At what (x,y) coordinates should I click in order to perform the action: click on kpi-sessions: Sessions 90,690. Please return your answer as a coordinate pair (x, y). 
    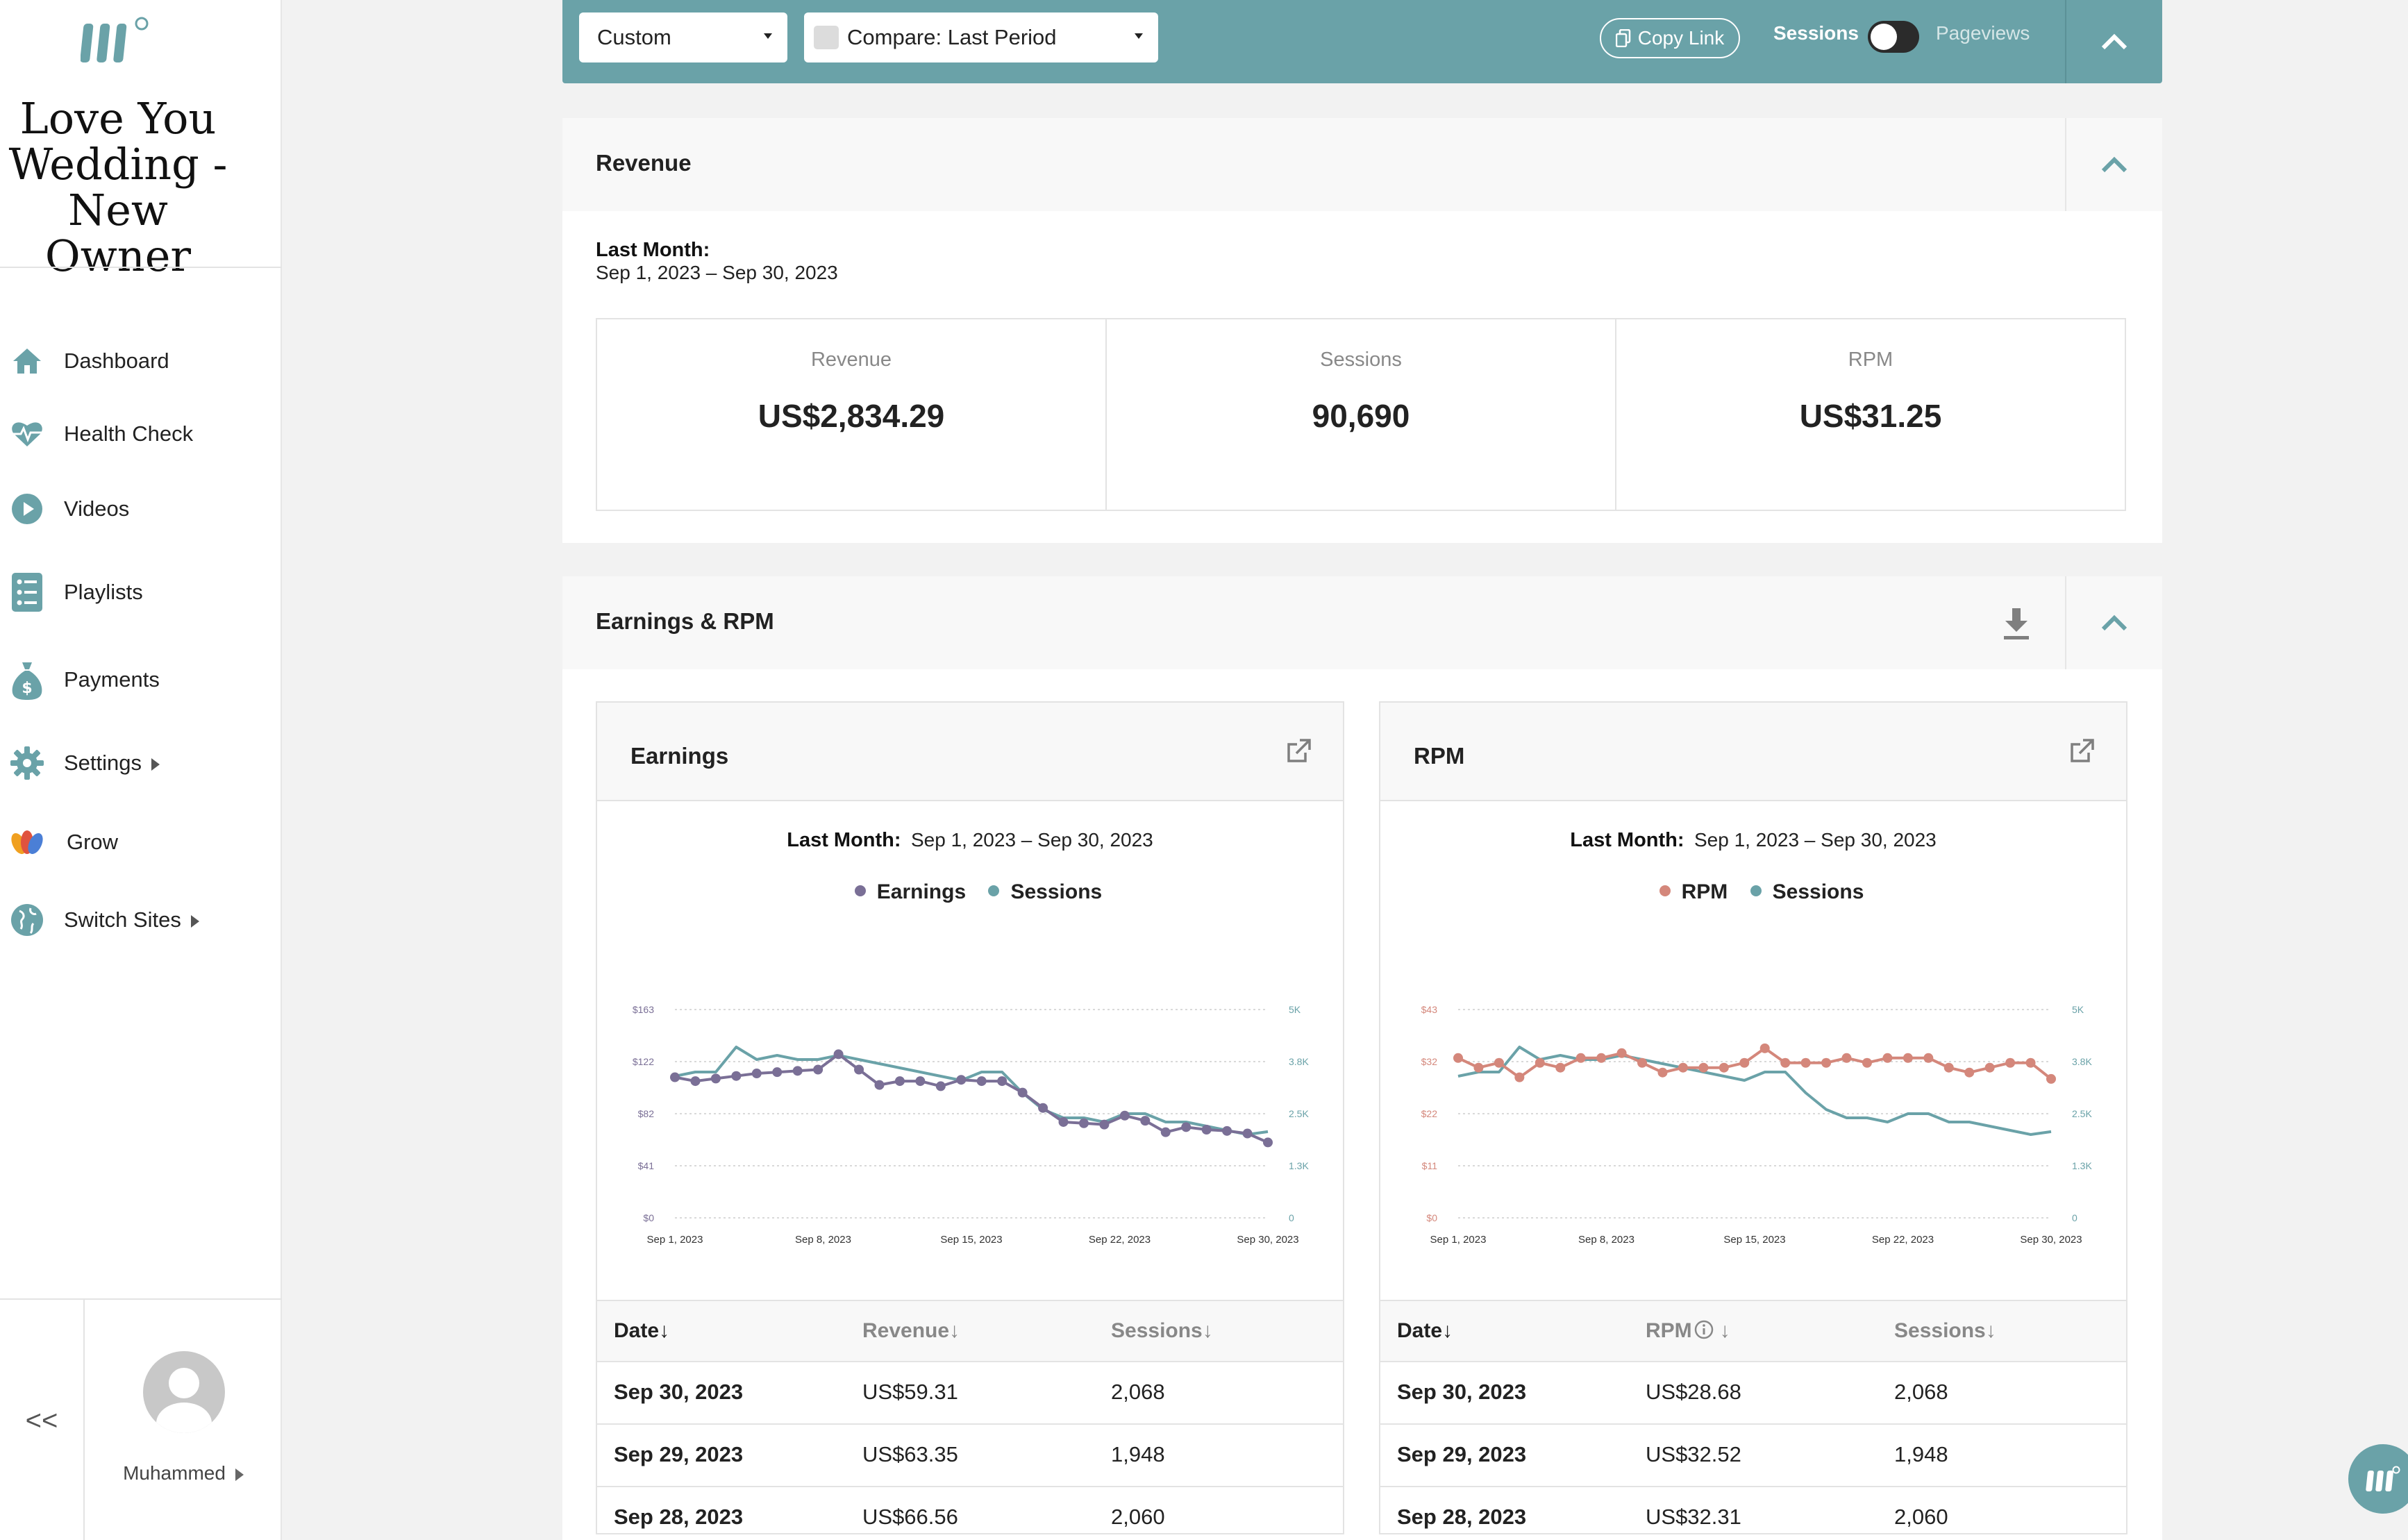
    Looking at the image, I should click on (1361, 415).